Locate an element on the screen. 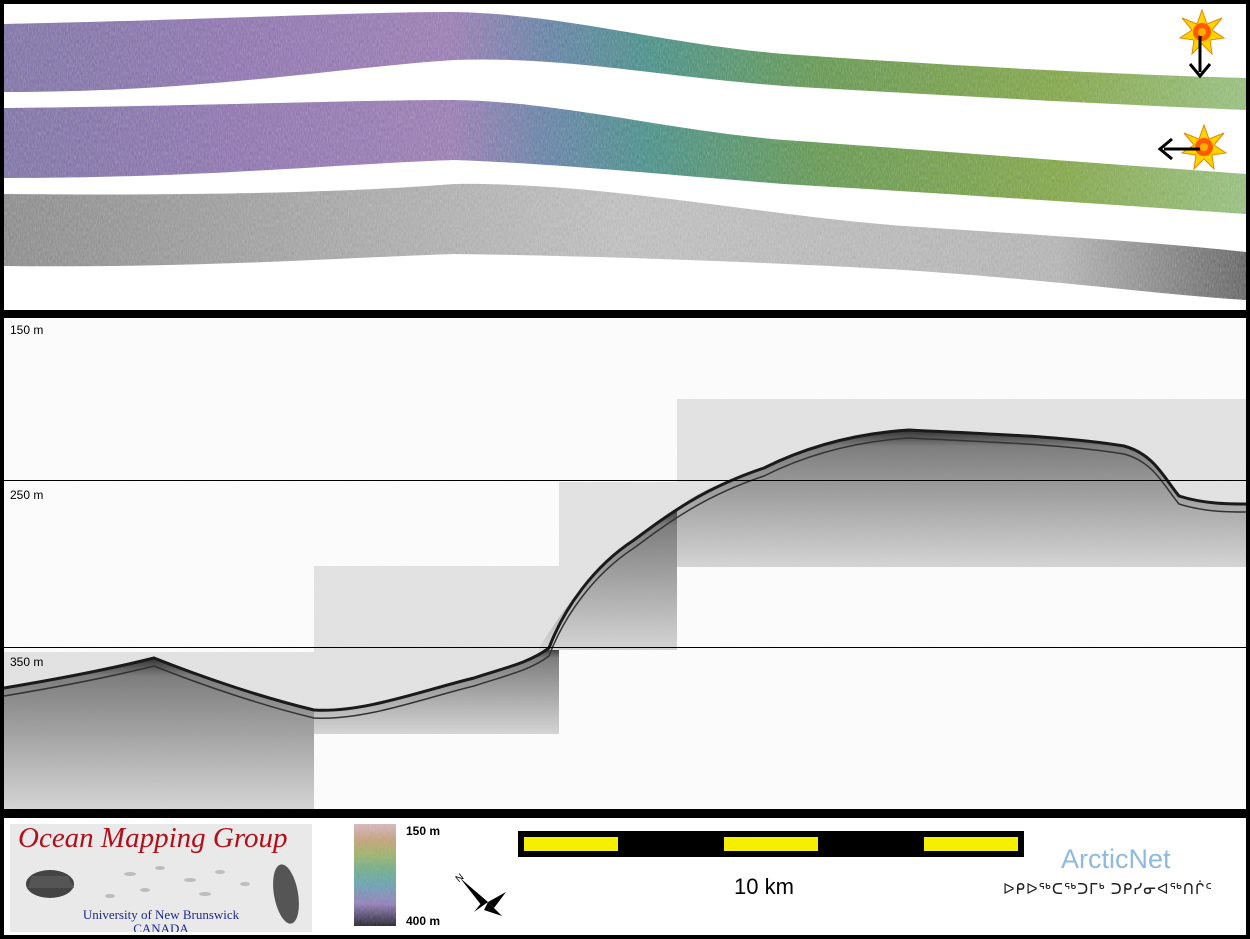 This screenshot has height=939, width=1250. colorbar-top-label: 150 m is located at coordinates (423, 831).